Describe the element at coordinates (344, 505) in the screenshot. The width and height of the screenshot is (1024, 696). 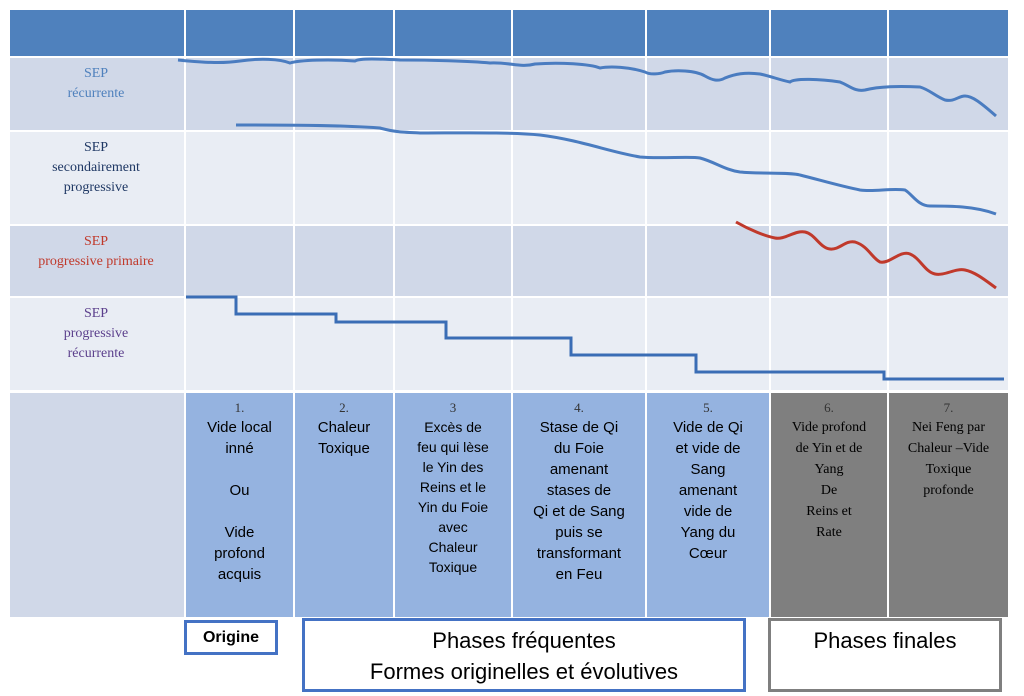
I see `phase-cell-2: 2. Chaleur Toxique` at that location.